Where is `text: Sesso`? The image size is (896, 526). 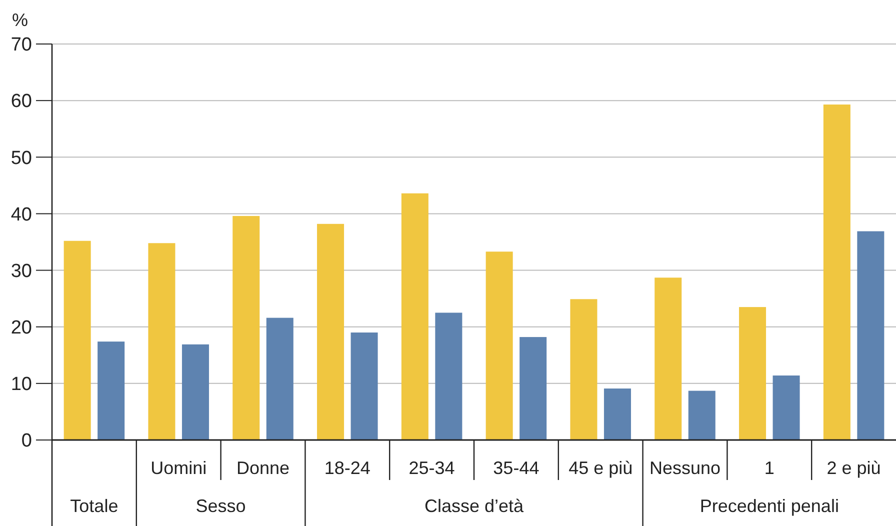
text: Sesso is located at coordinates (221, 506).